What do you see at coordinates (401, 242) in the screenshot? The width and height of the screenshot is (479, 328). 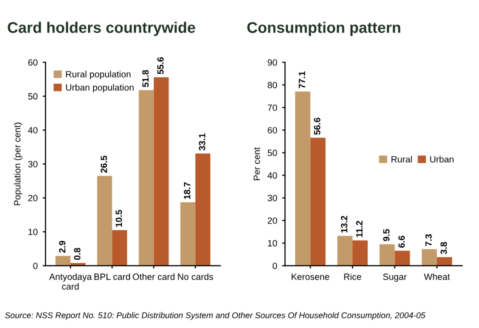 I see `data-label: 6.6` at bounding box center [401, 242].